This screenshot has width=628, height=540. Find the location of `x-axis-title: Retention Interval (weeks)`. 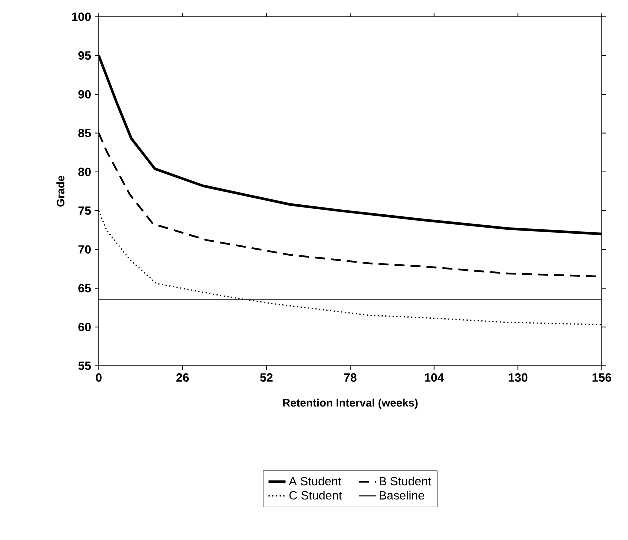

x-axis-title: Retention Interval (weeks) is located at coordinates (350, 404).